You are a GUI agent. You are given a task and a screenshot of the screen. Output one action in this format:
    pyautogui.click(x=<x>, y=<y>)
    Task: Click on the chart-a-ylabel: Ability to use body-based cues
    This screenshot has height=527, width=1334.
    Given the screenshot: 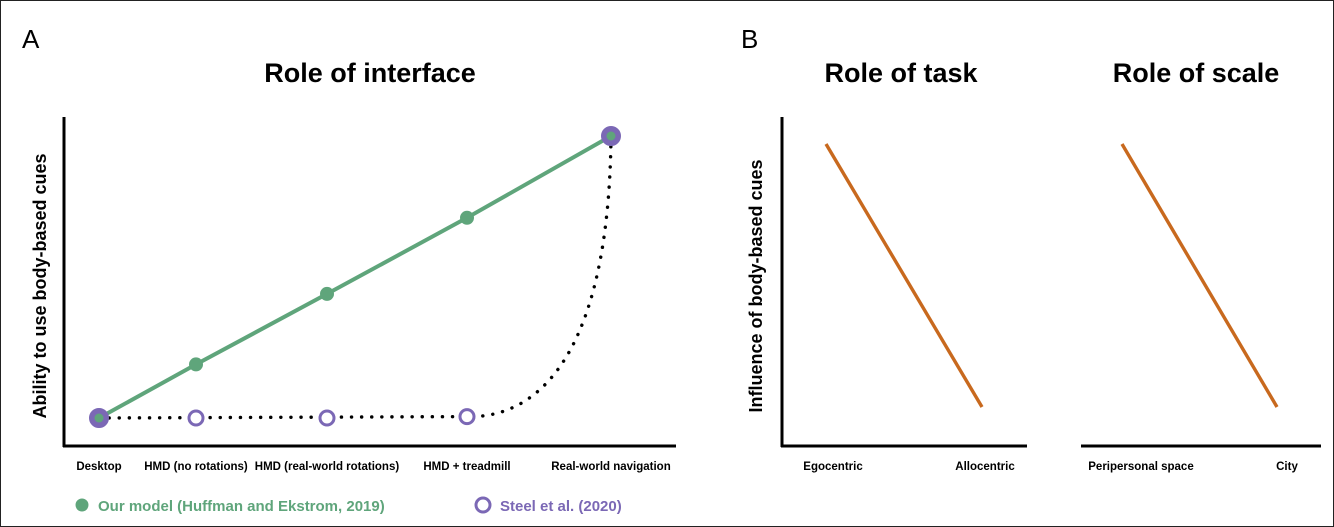 What is the action you would take?
    pyautogui.click(x=40, y=285)
    